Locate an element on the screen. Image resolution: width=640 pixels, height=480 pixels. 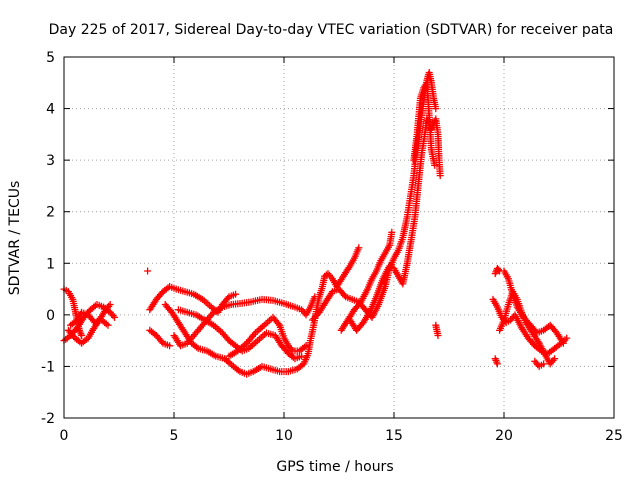
y-tick-label: 3 is located at coordinates (50, 161).